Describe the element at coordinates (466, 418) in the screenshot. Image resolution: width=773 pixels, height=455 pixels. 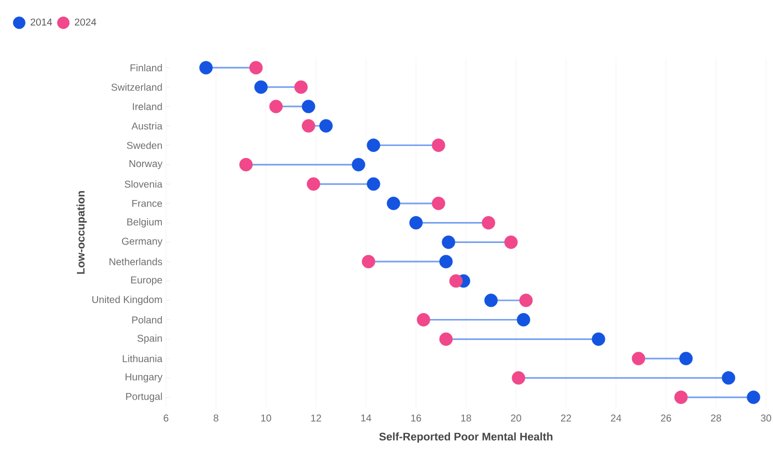
I see `x-tick-label: 18` at that location.